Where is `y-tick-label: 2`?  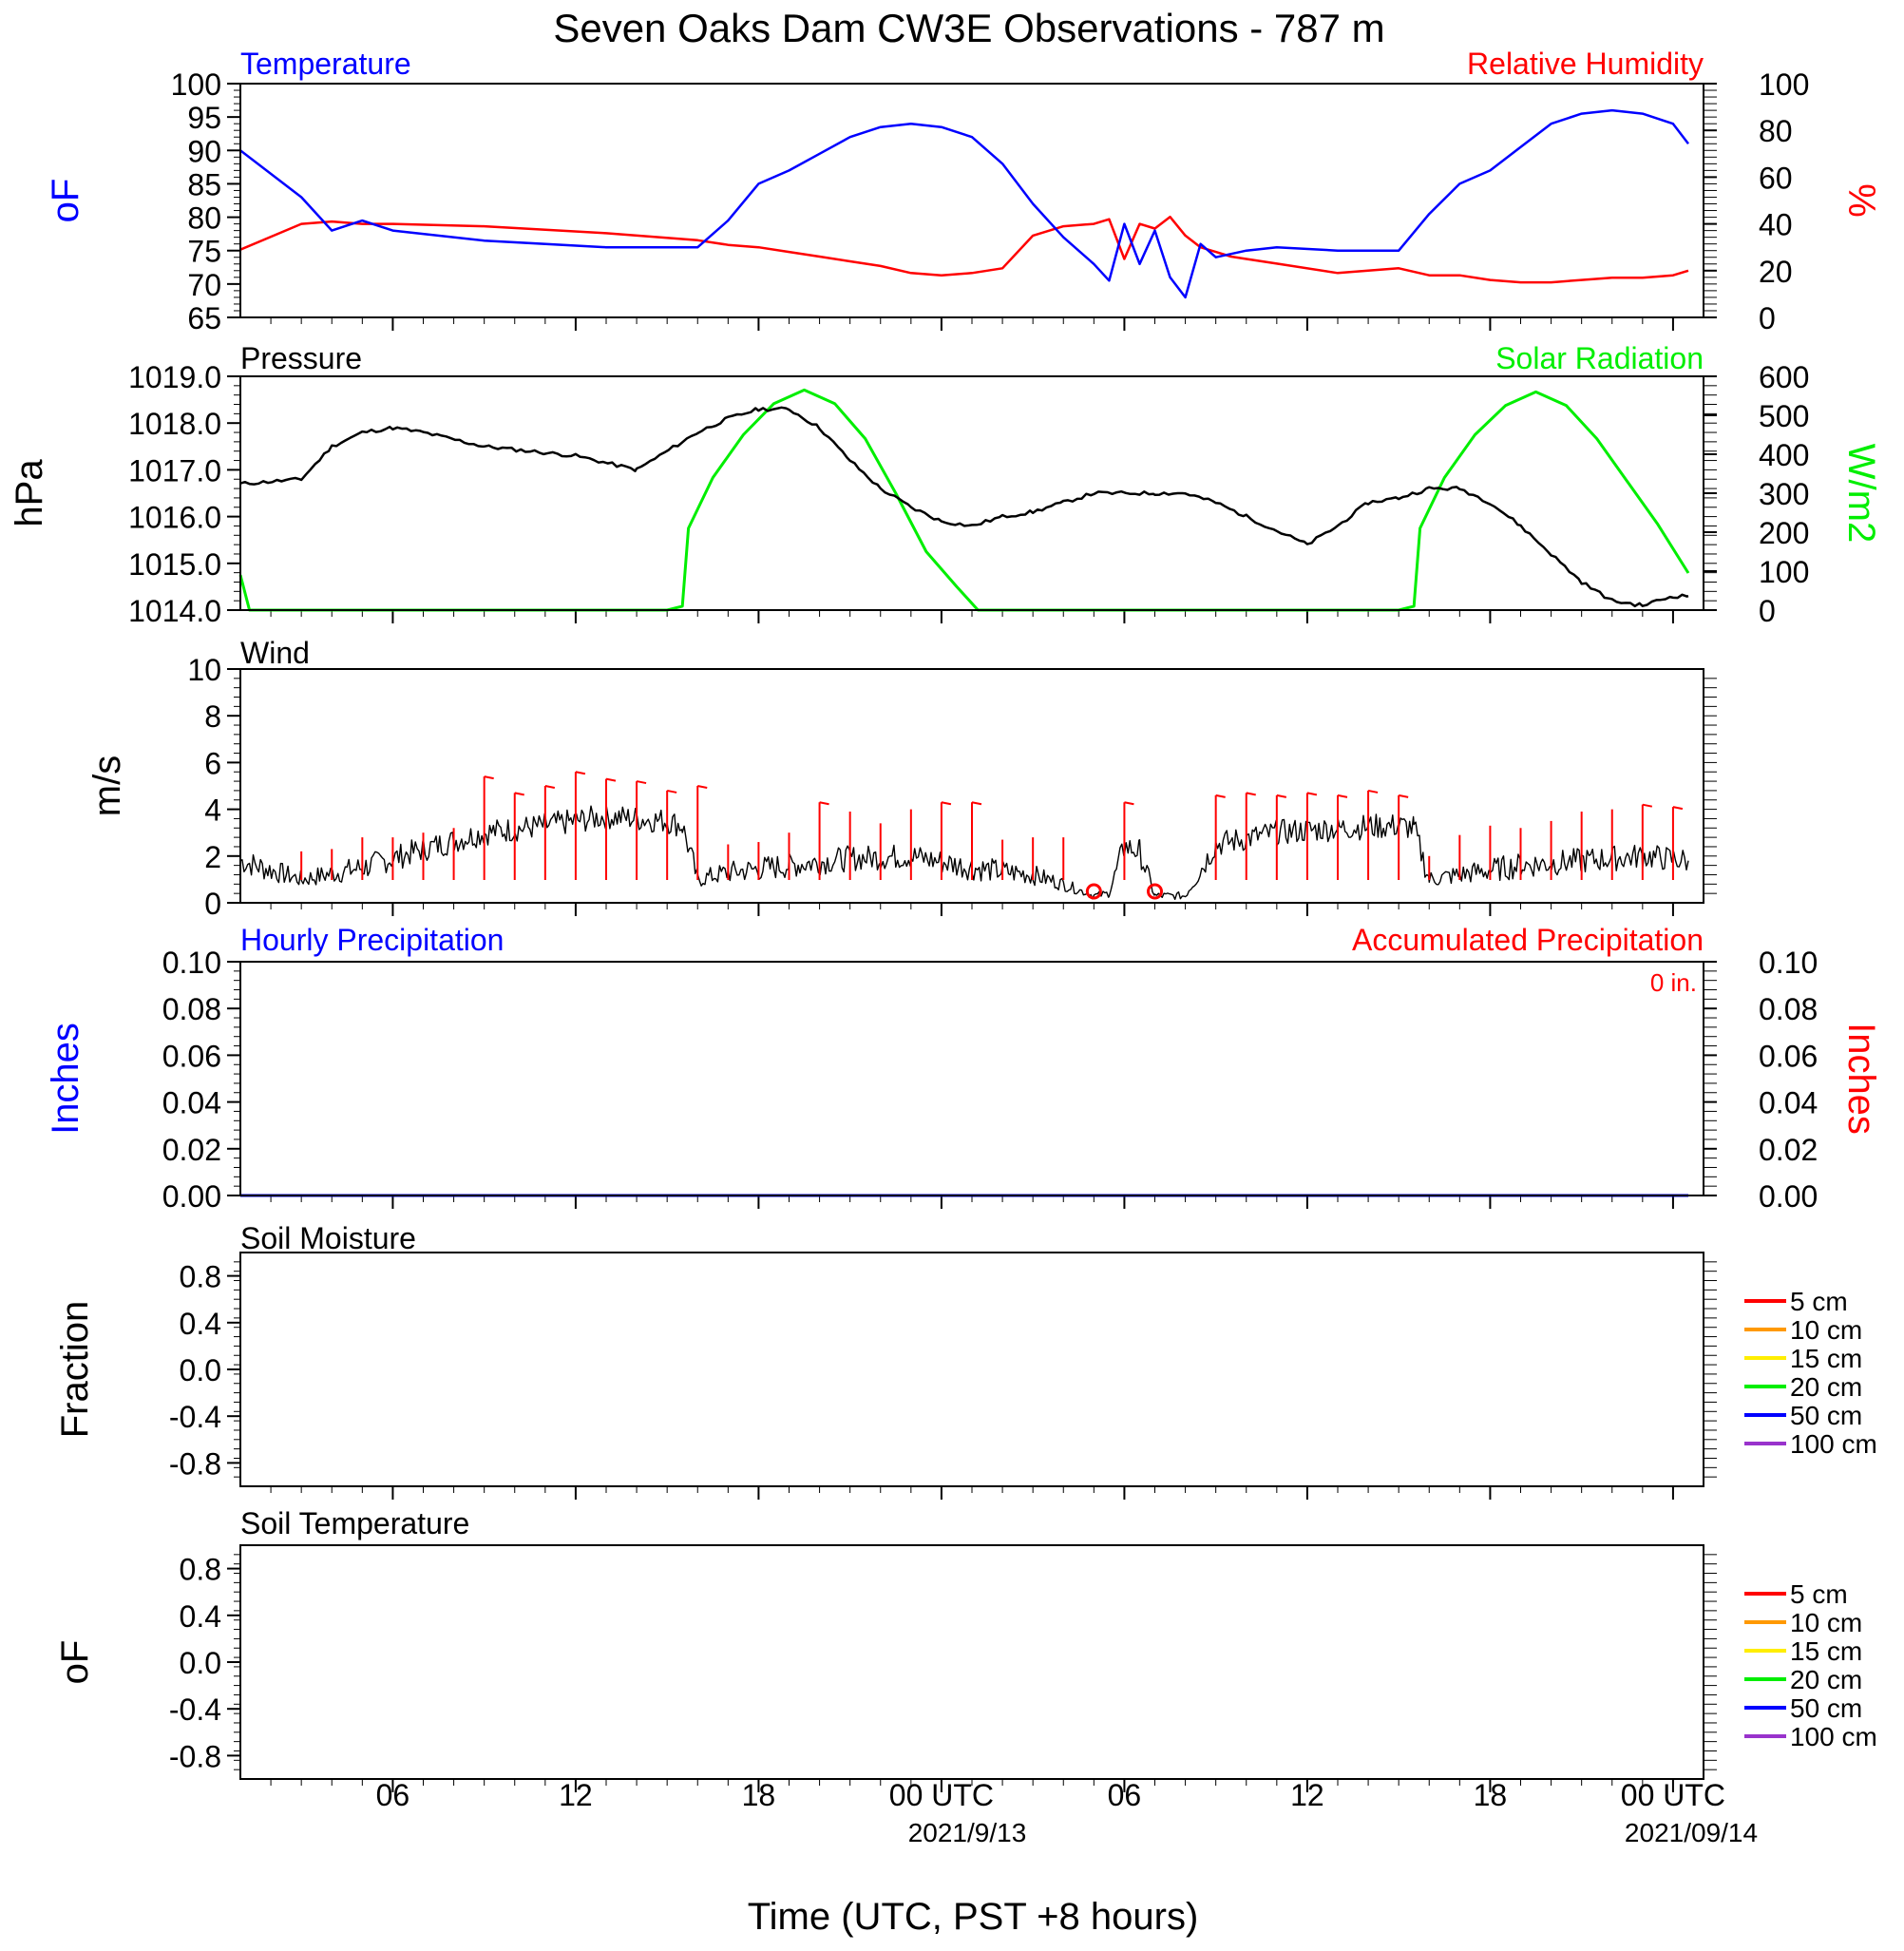 y-tick-label: 2 is located at coordinates (213, 857).